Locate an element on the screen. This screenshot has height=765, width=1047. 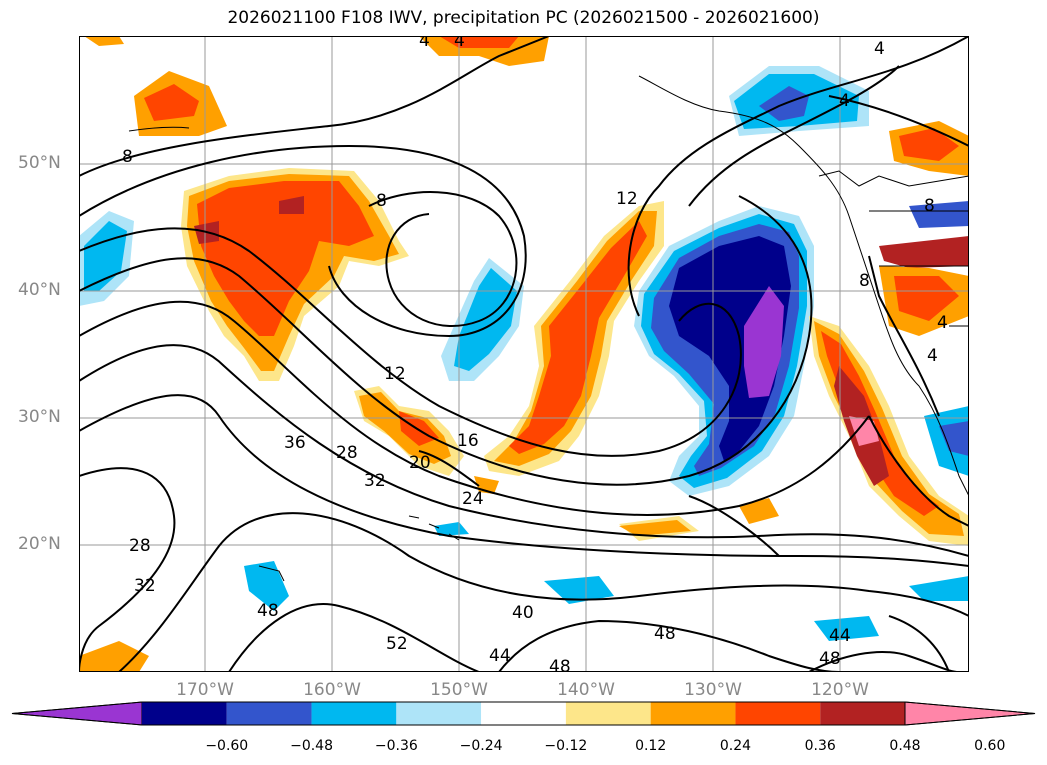
lon-label-120w: 120°W is located at coordinates (840, 690).